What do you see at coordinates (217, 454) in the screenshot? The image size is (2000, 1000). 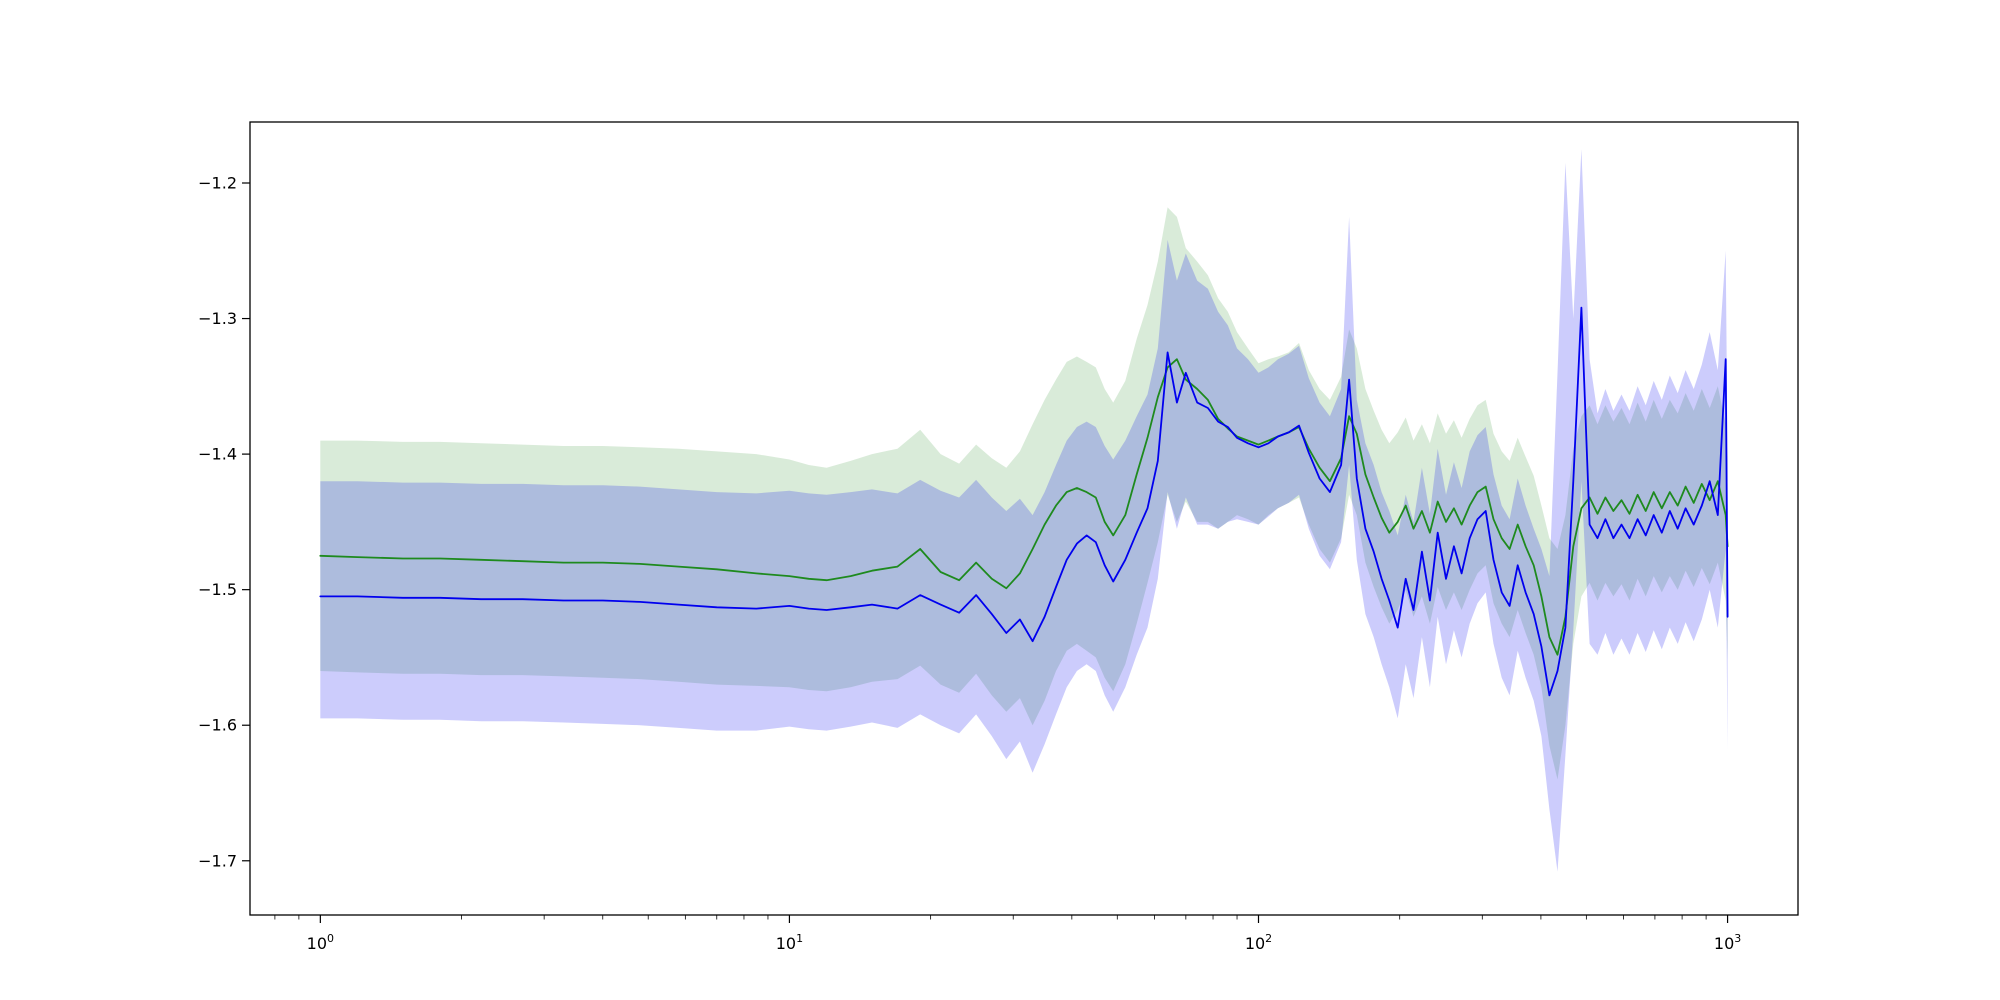 I see `y-tick-label: −1.4` at bounding box center [217, 454].